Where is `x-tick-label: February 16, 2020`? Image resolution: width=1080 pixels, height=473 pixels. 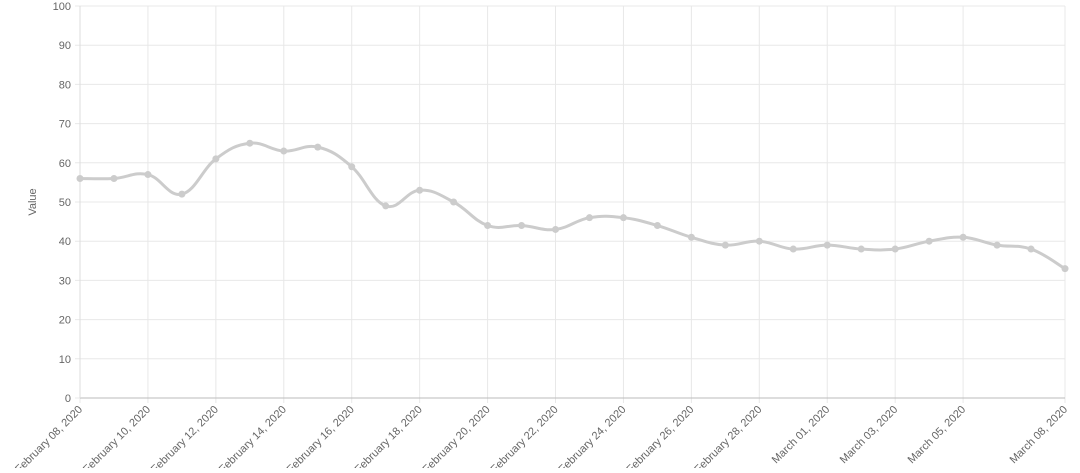 x-tick-label: February 16, 2020 is located at coordinates (321, 436).